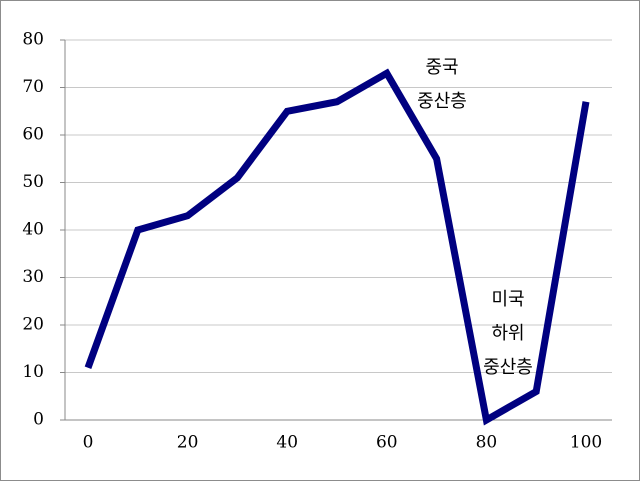 The width and height of the screenshot is (640, 481). I want to click on x-tick-label: 20, so click(188, 443).